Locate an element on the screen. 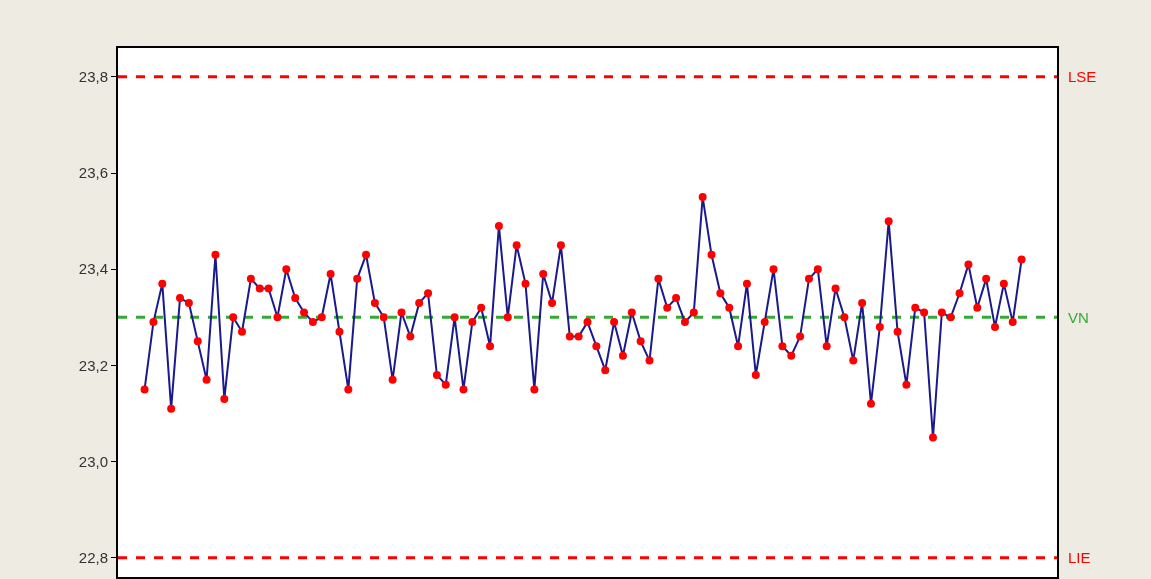 This screenshot has width=1151, height=579. y-tick-label: 23,8 is located at coordinates (93, 77).